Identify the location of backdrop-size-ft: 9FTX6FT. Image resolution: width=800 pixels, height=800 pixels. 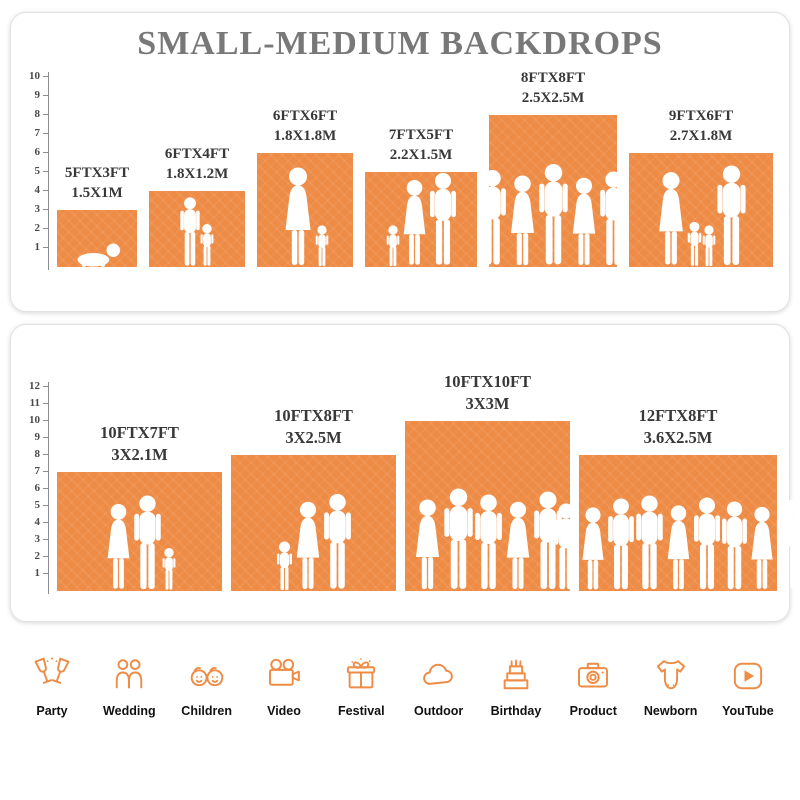
(701, 116).